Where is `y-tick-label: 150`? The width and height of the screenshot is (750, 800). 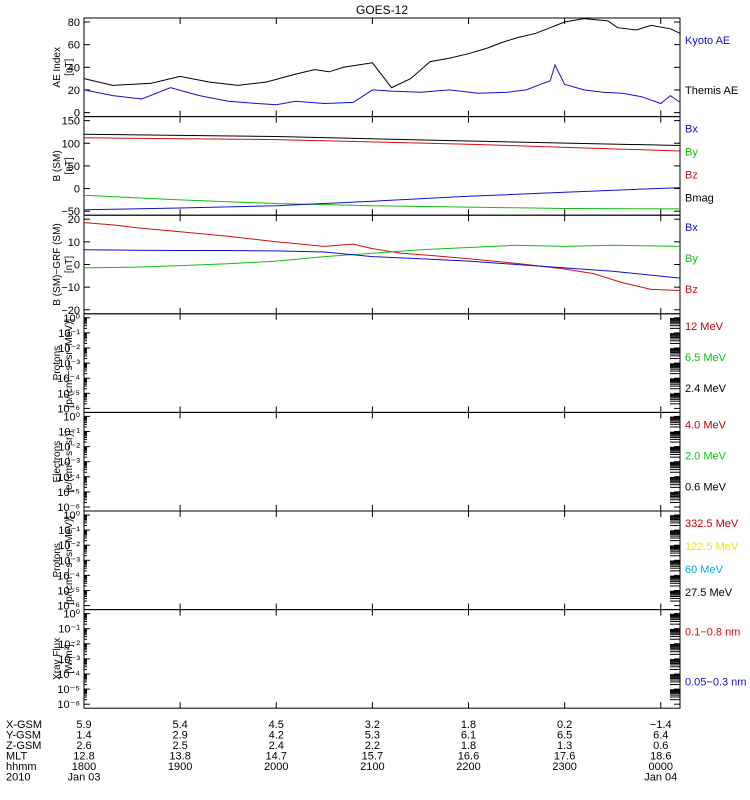
y-tick-label: 150 is located at coordinates (71, 122).